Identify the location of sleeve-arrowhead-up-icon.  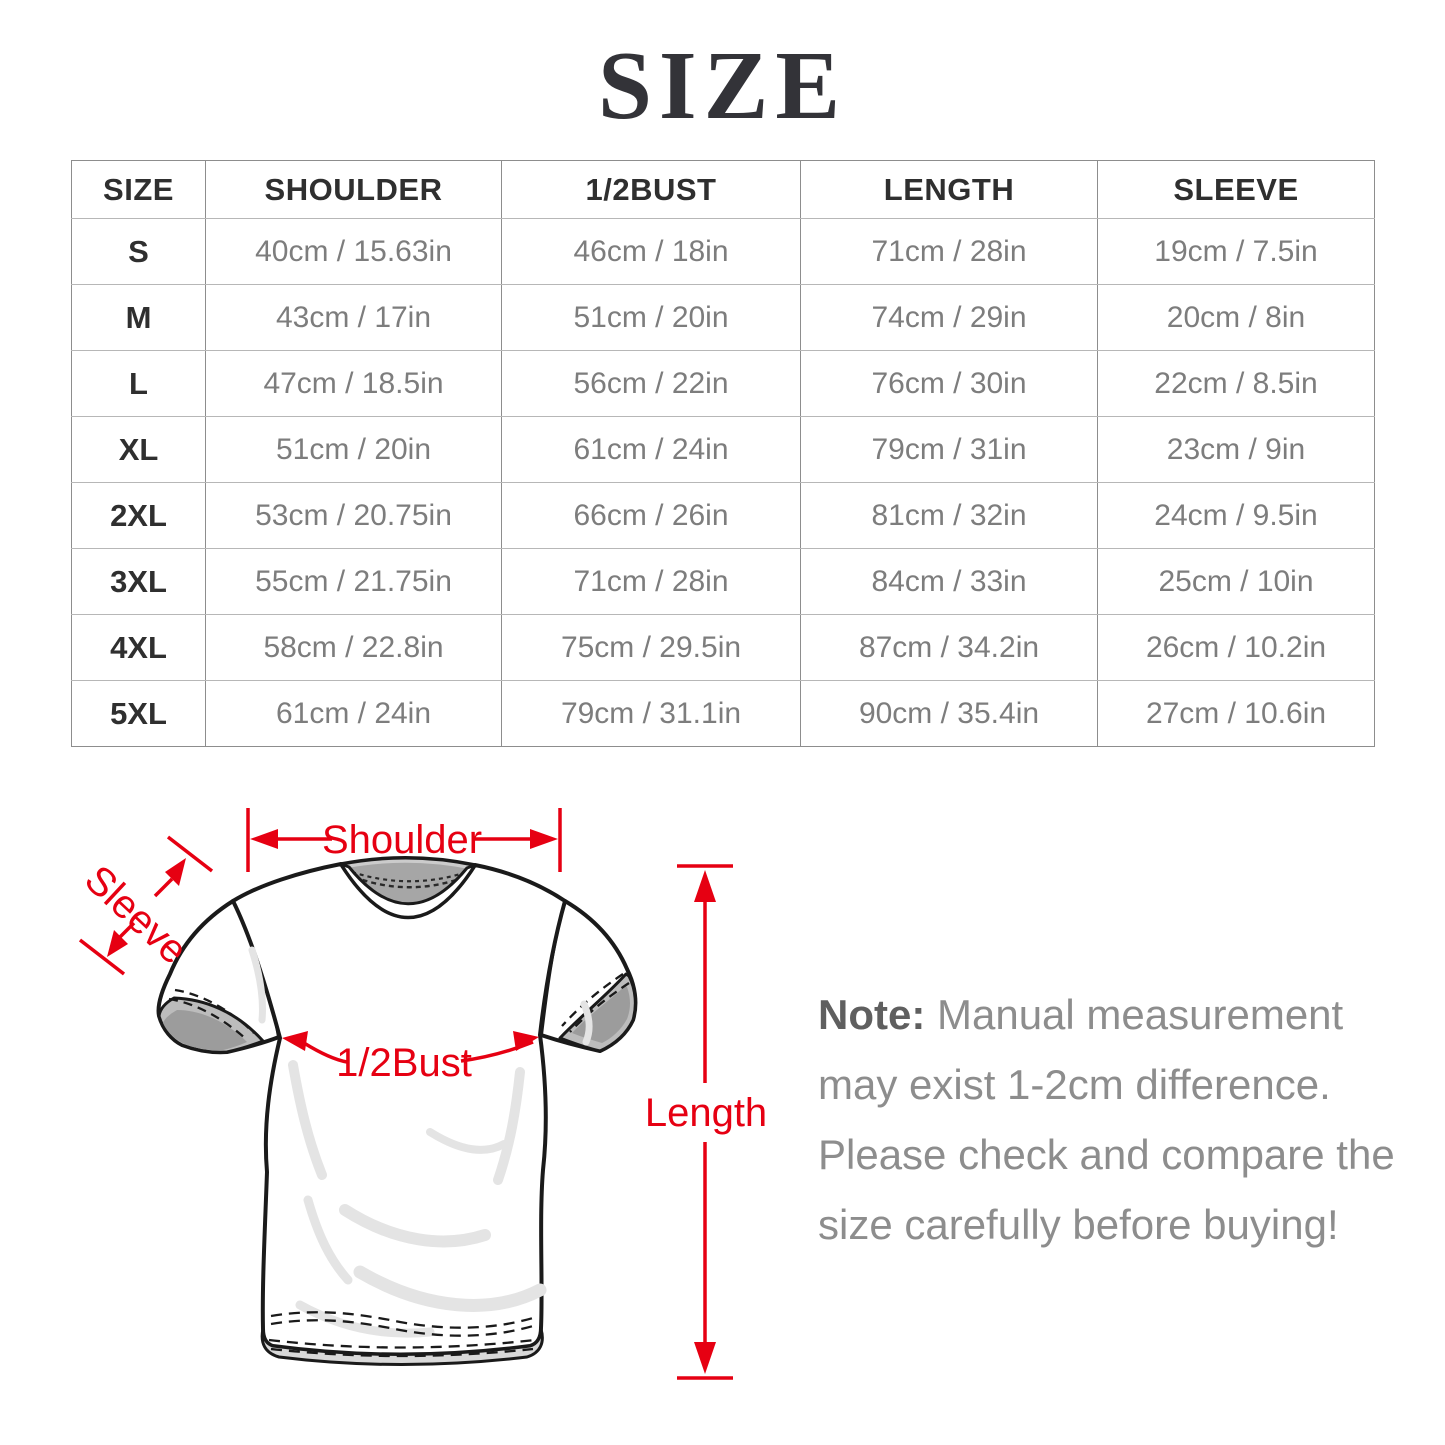
(175, 872).